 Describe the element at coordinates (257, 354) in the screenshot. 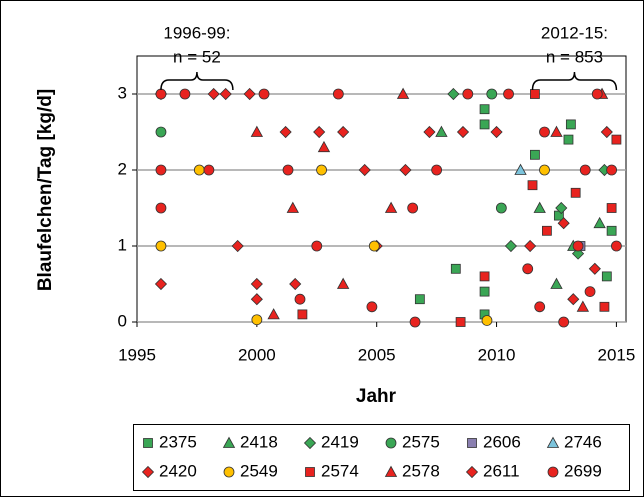

I see `x-tick-label: 2000` at that location.